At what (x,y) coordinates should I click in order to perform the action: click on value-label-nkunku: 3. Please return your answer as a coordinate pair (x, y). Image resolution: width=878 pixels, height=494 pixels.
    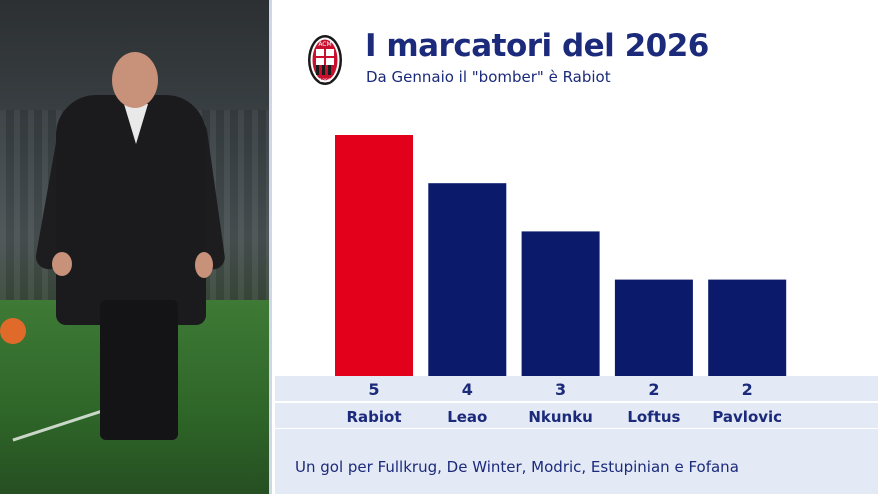
    Looking at the image, I should click on (560, 389).